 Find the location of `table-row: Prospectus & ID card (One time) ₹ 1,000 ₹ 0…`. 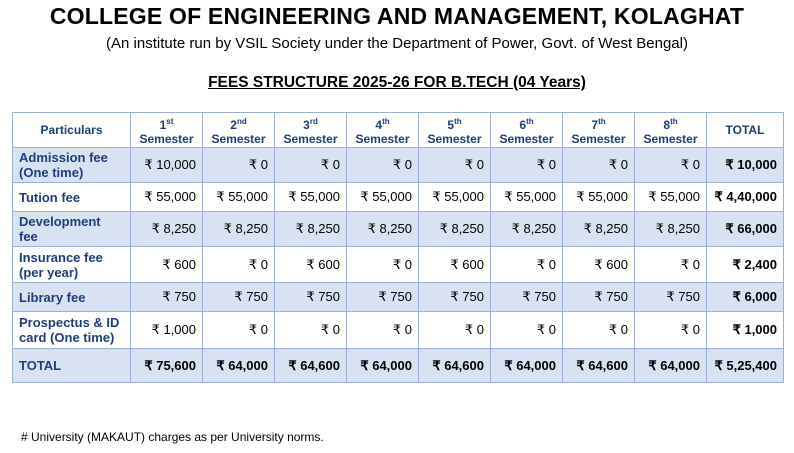

table-row: Prospectus & ID card (One time) ₹ 1,000 ₹ 0… is located at coordinates (398, 330).